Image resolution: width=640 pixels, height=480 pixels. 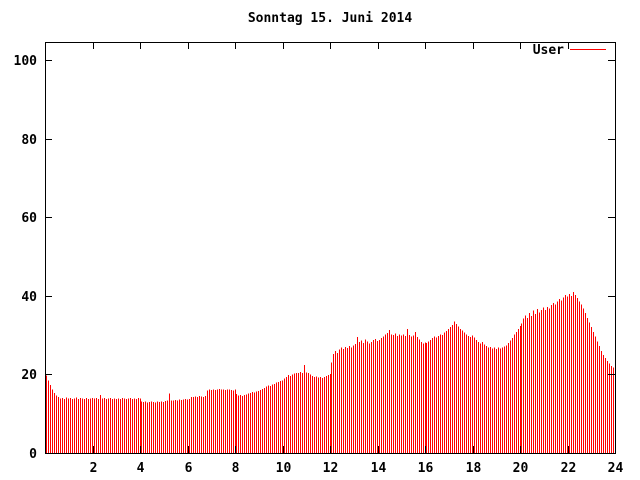 What do you see at coordinates (189, 468) in the screenshot?
I see `x-tick-label: 6` at bounding box center [189, 468].